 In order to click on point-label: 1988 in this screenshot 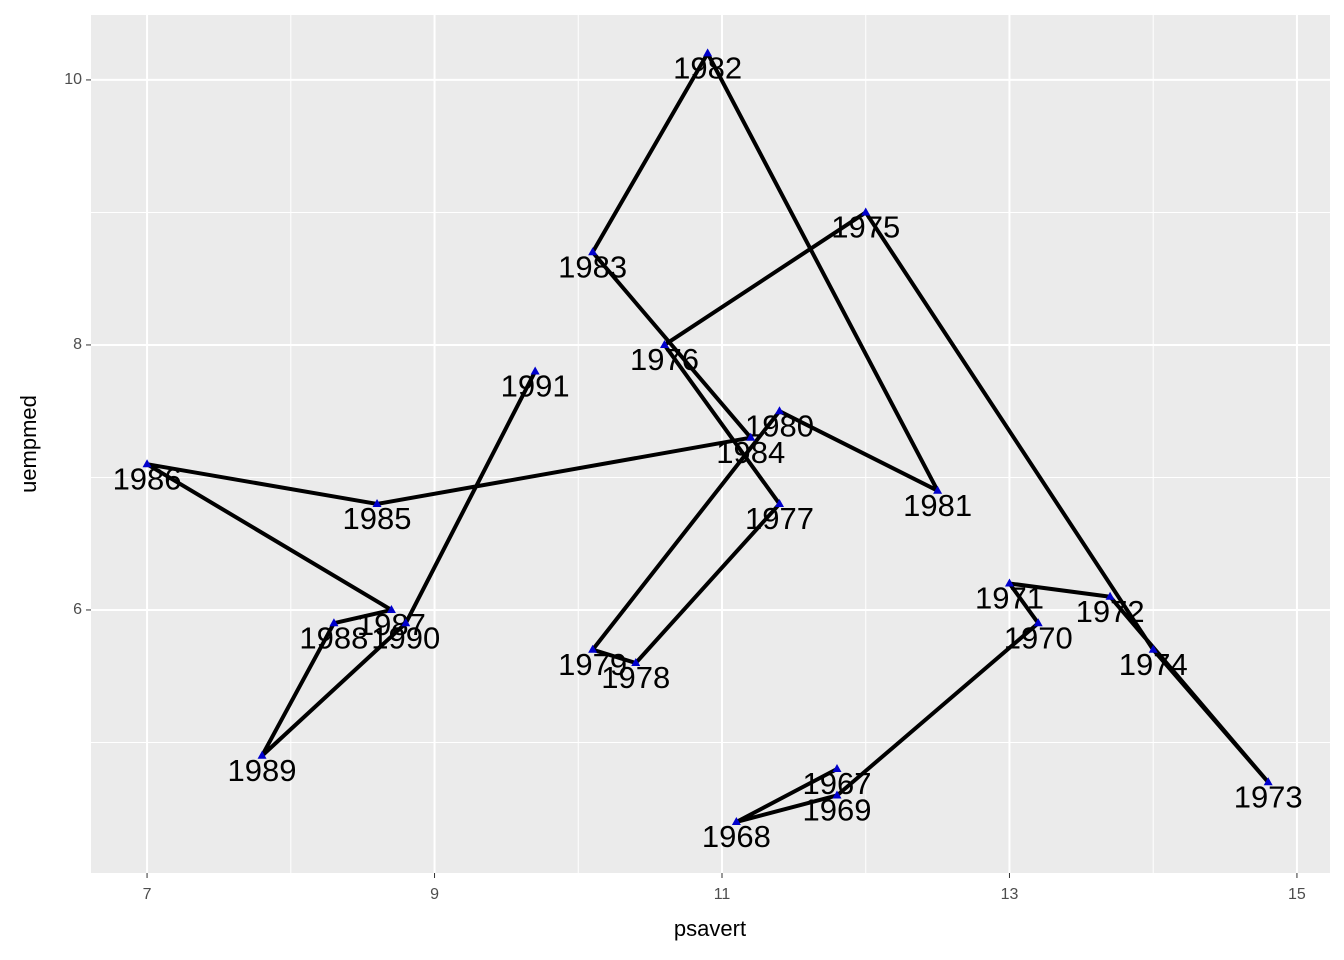, I will do `click(333, 637)`.